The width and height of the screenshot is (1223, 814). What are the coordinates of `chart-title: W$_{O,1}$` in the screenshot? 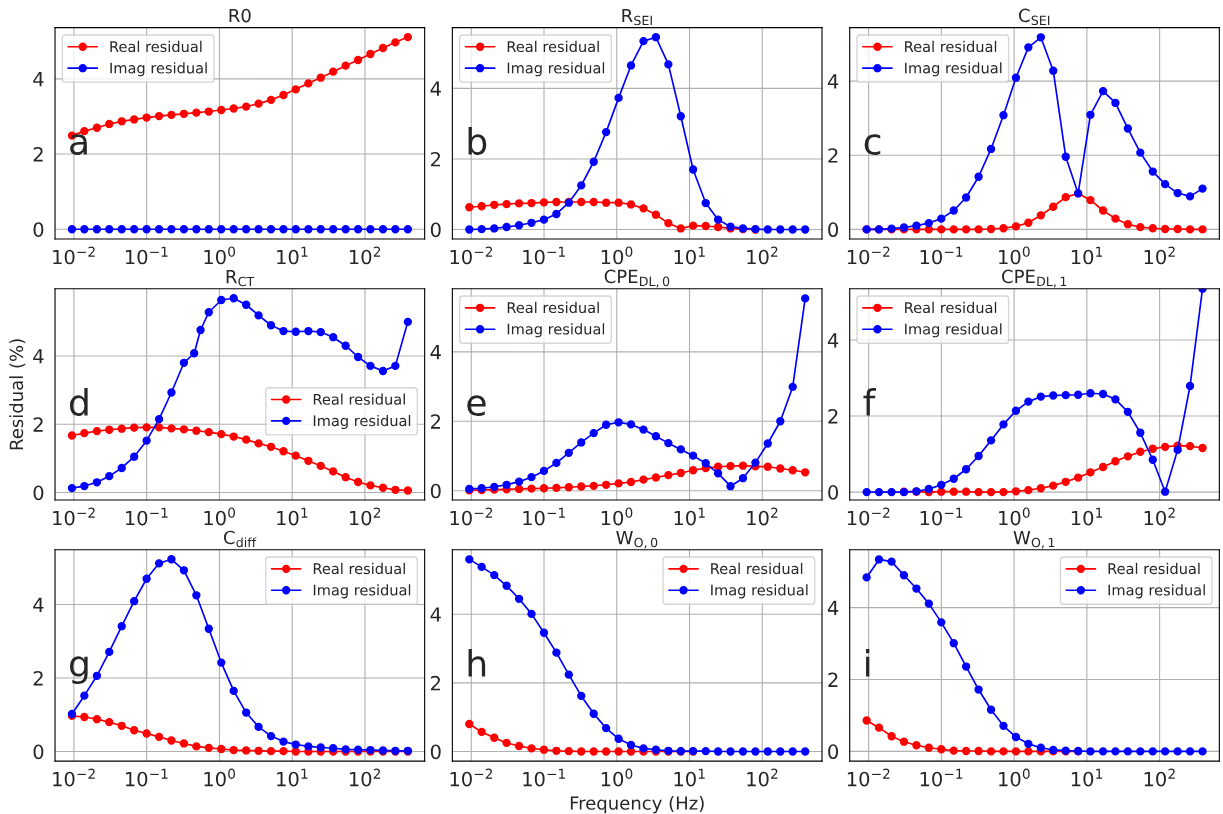 It's located at (1034, 540).